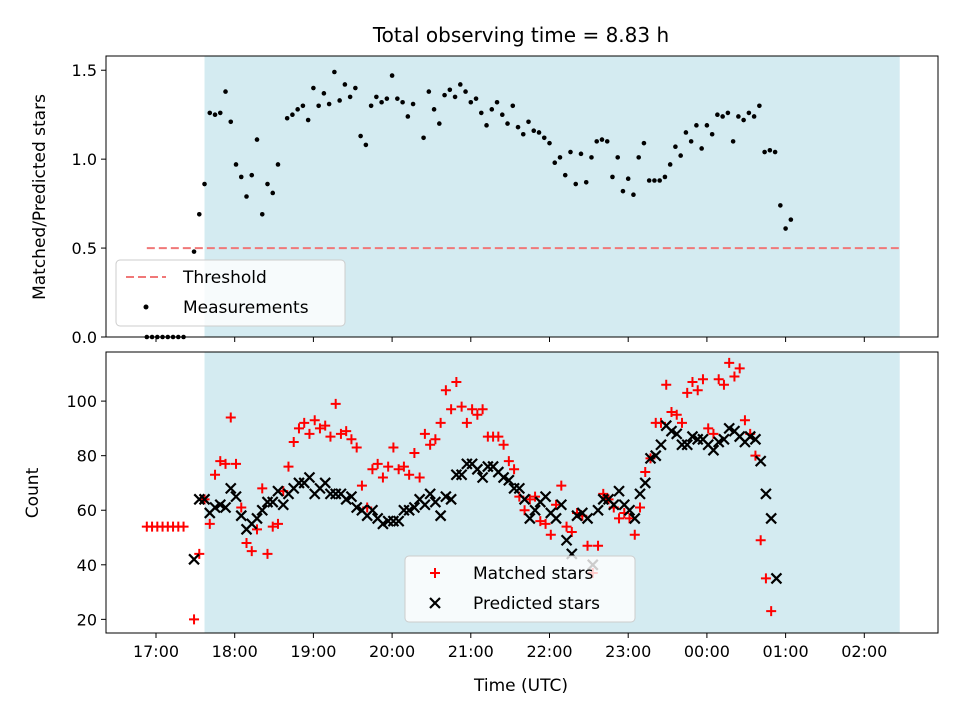 The image size is (960, 724). Describe the element at coordinates (40, 197) in the screenshot. I see `y-axis-label-top: Matched/Predicted stars` at that location.